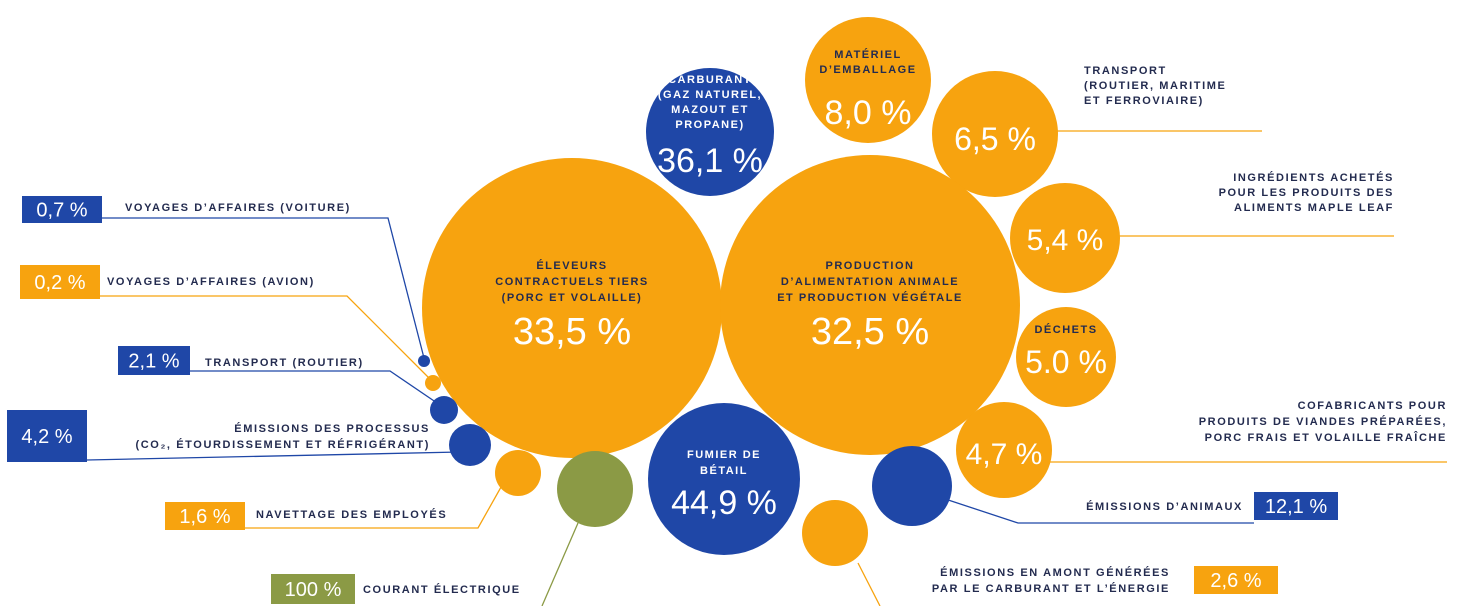  Describe the element at coordinates (1164, 506) in the screenshot. I see `animaux-label-line: ÉMISSIONS D’ANIMAUX` at that location.